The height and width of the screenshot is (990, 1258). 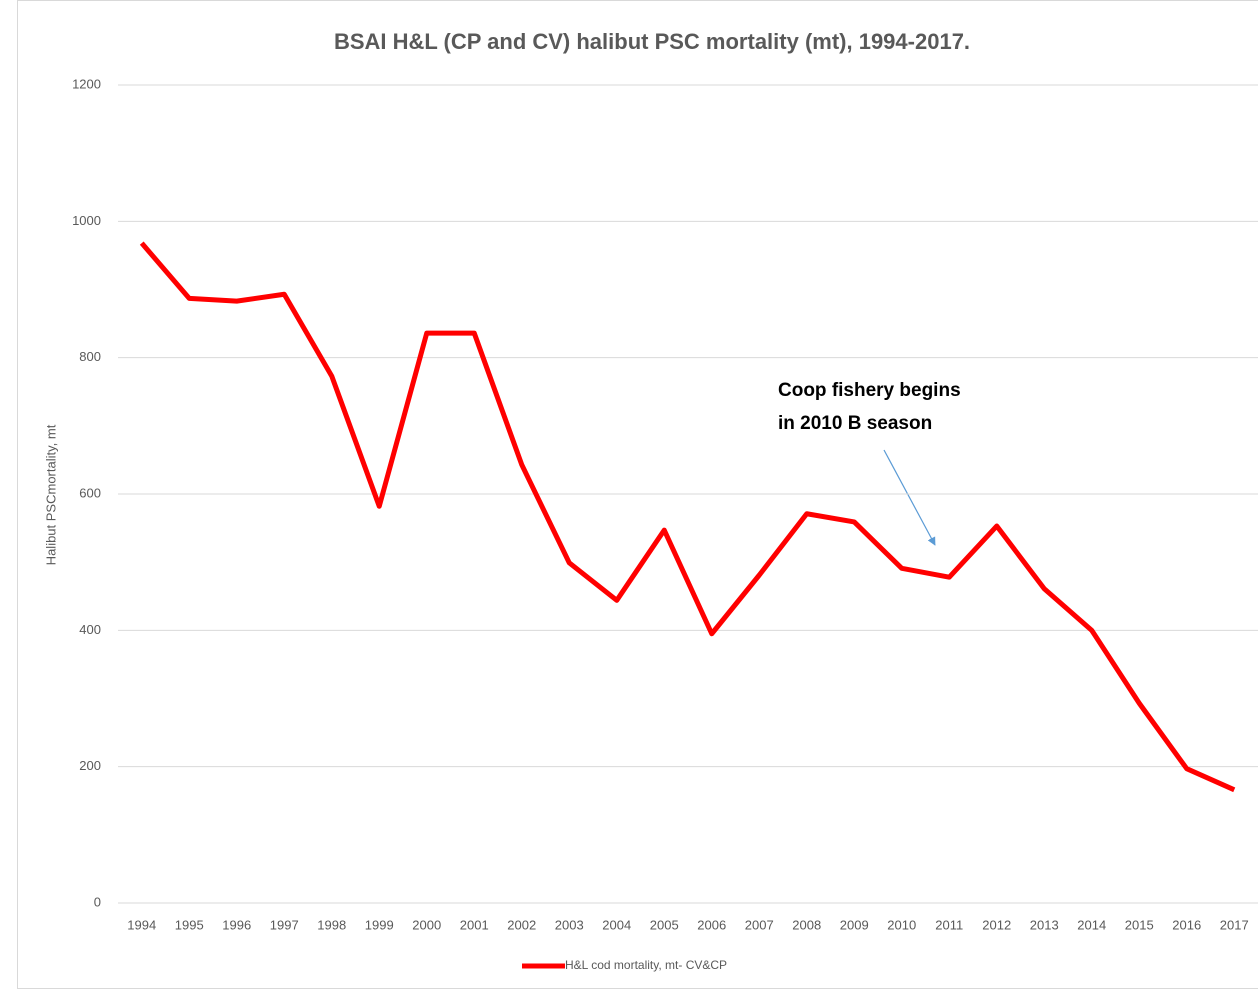 What do you see at coordinates (141, 924) in the screenshot?
I see `x-tick-label: 1994` at bounding box center [141, 924].